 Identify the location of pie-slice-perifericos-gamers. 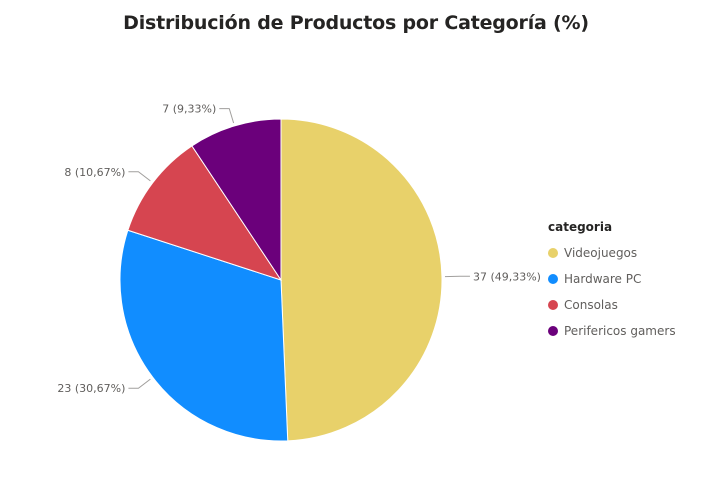
(236, 200).